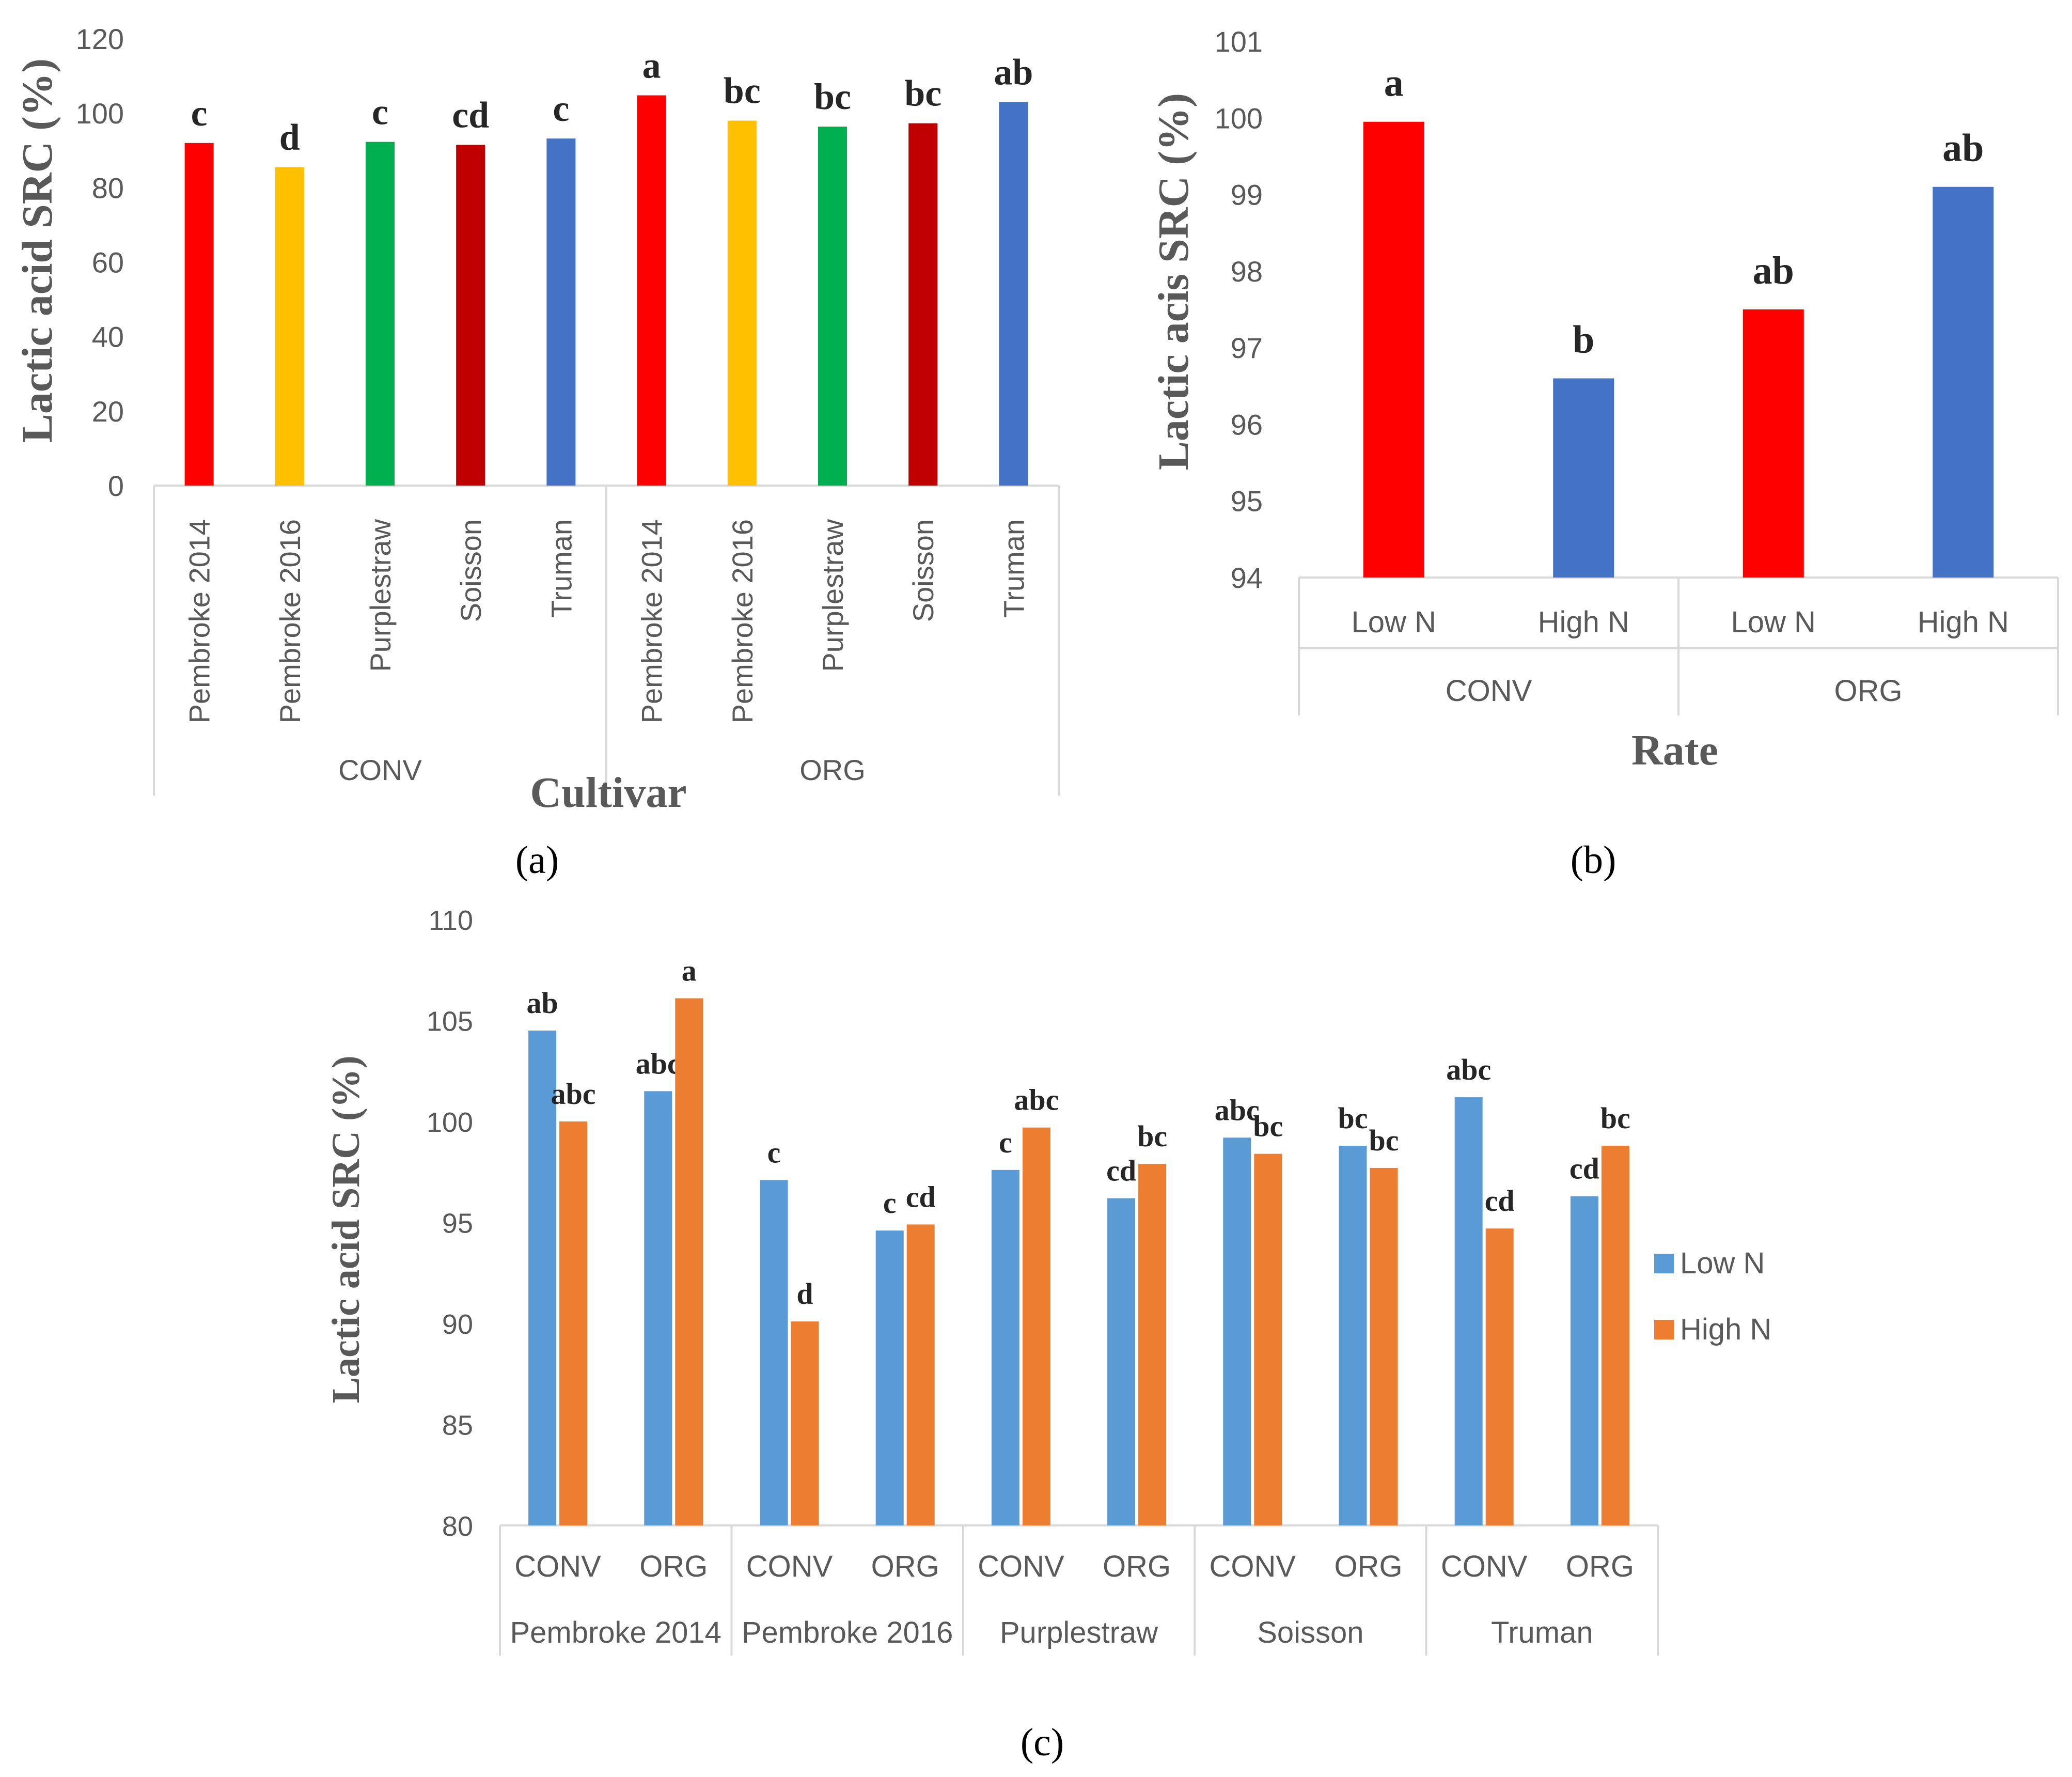 This screenshot has height=1777, width=2072. Describe the element at coordinates (608, 793) in the screenshot. I see `panel-a-xlabel: Cultivar` at that location.